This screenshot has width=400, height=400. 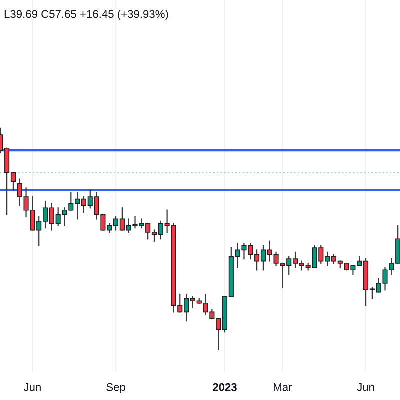 I want to click on text: L39.69 C57.65 +16.45 (+39.93%), so click(x=86, y=15).